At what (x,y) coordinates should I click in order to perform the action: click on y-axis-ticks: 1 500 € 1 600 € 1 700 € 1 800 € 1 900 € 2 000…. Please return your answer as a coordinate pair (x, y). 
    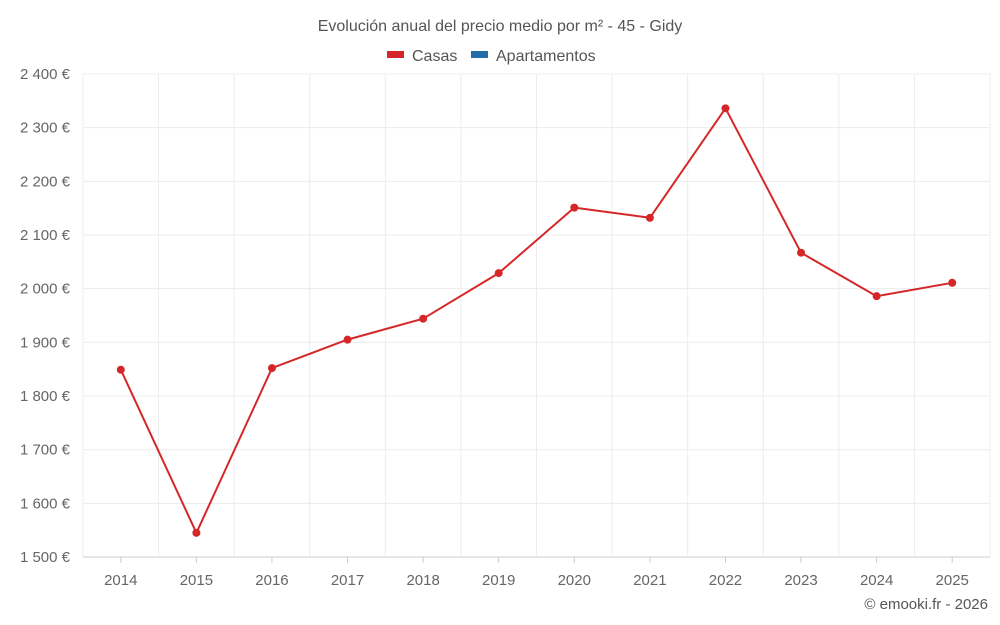
    Looking at the image, I should click on (45, 316).